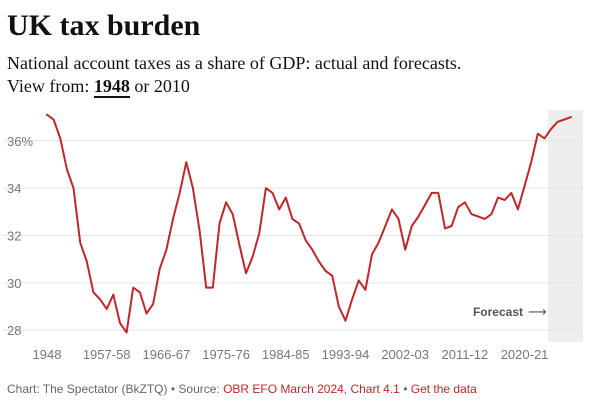 Image resolution: width=596 pixels, height=412 pixels. Describe the element at coordinates (47, 354) in the screenshot. I see `x-tick-label: 1948` at that location.